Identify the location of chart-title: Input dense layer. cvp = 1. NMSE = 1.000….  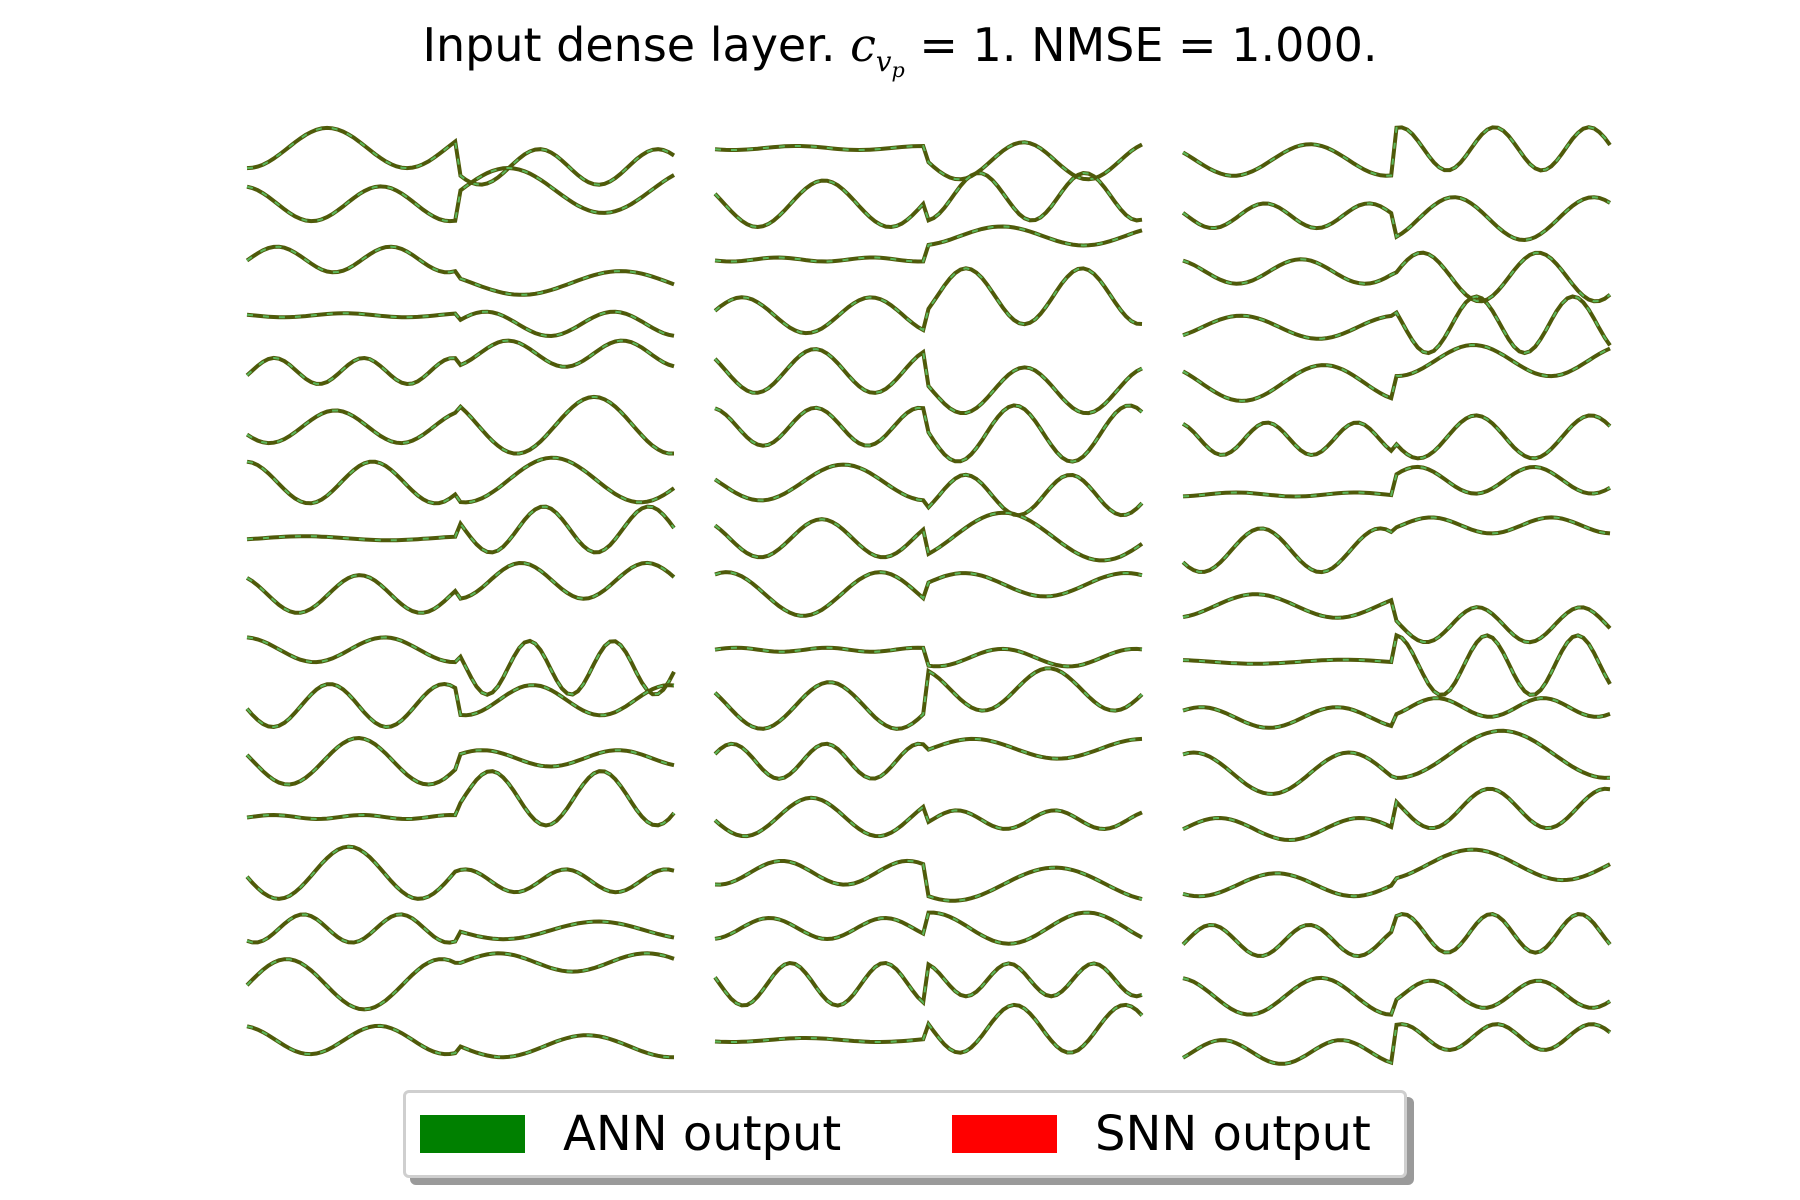
(900, 50).